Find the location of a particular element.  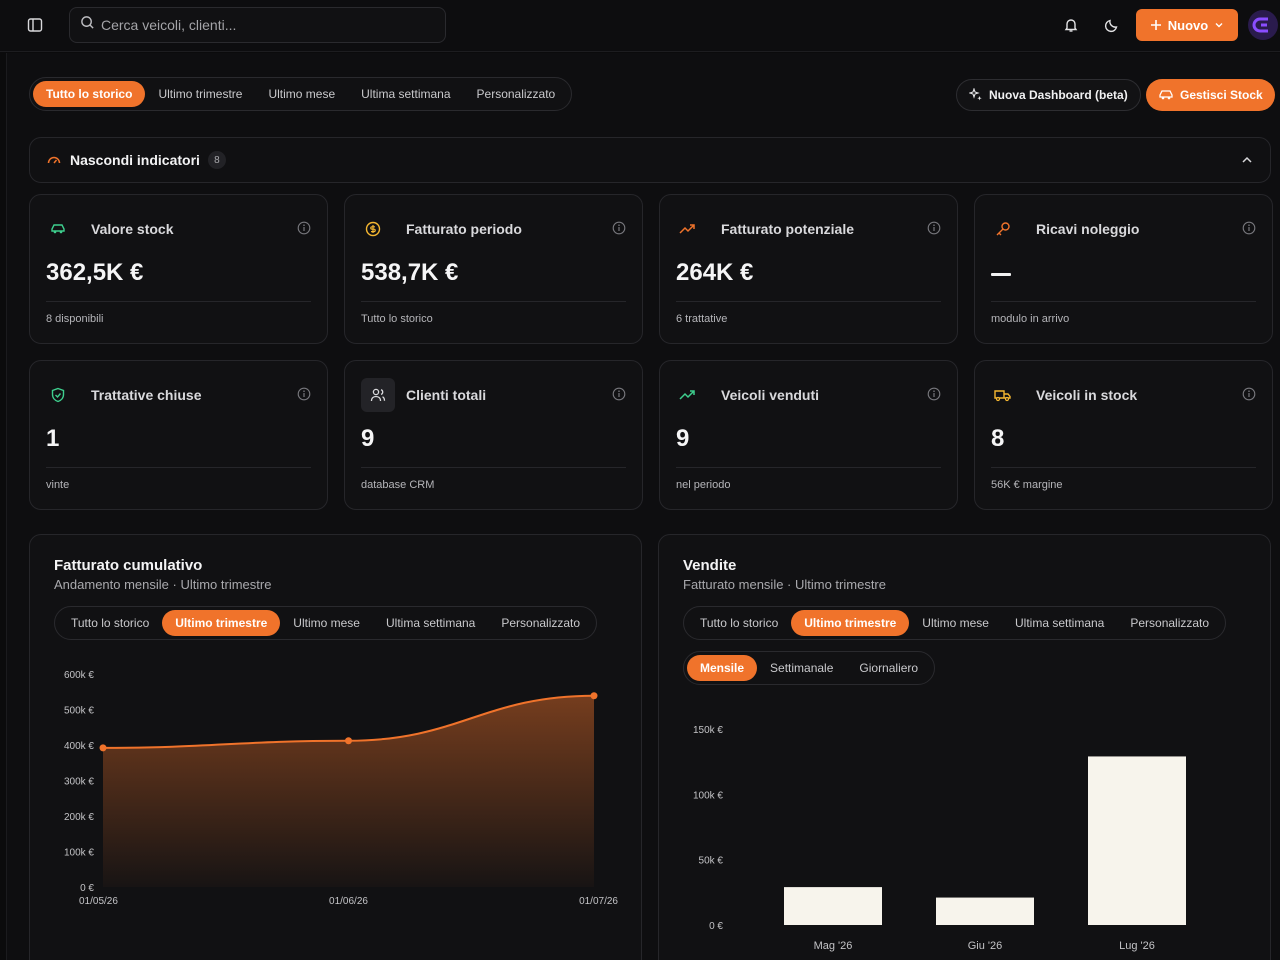

period-option: Ultimo mese is located at coordinates (302, 94).